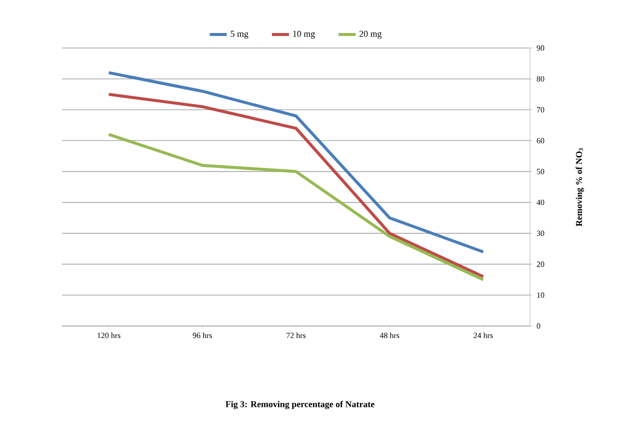 The width and height of the screenshot is (627, 435). What do you see at coordinates (239, 34) in the screenshot?
I see `legend-label: 5 mg` at bounding box center [239, 34].